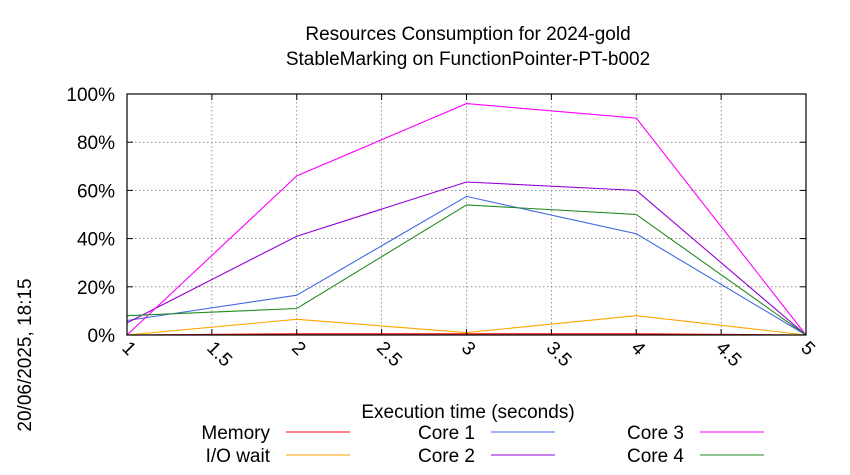  Describe the element at coordinates (96, 288) in the screenshot. I see `y-tick-label: 20%` at that location.